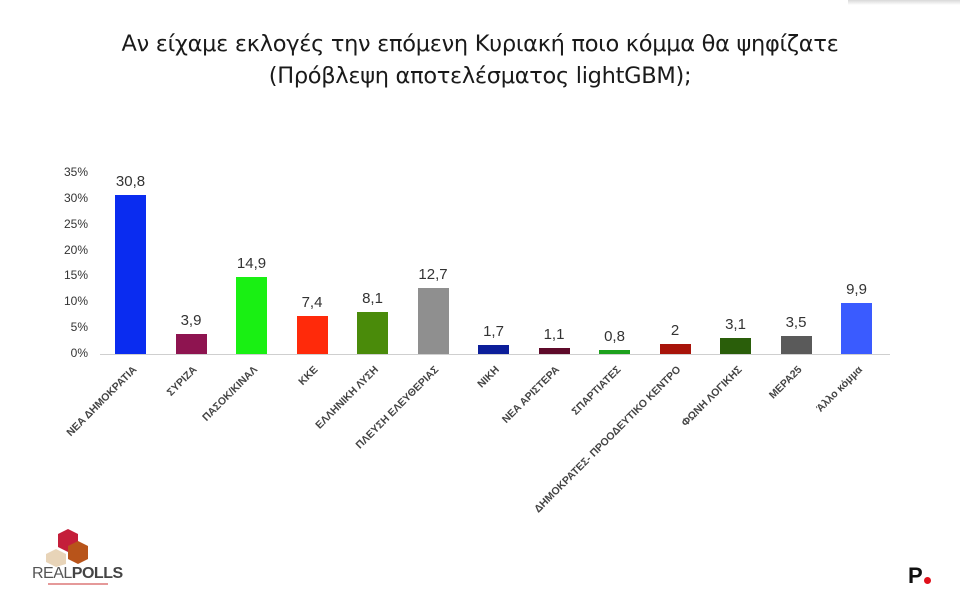  Describe the element at coordinates (372, 299) in the screenshot. I see `data-label: 8,1` at that location.